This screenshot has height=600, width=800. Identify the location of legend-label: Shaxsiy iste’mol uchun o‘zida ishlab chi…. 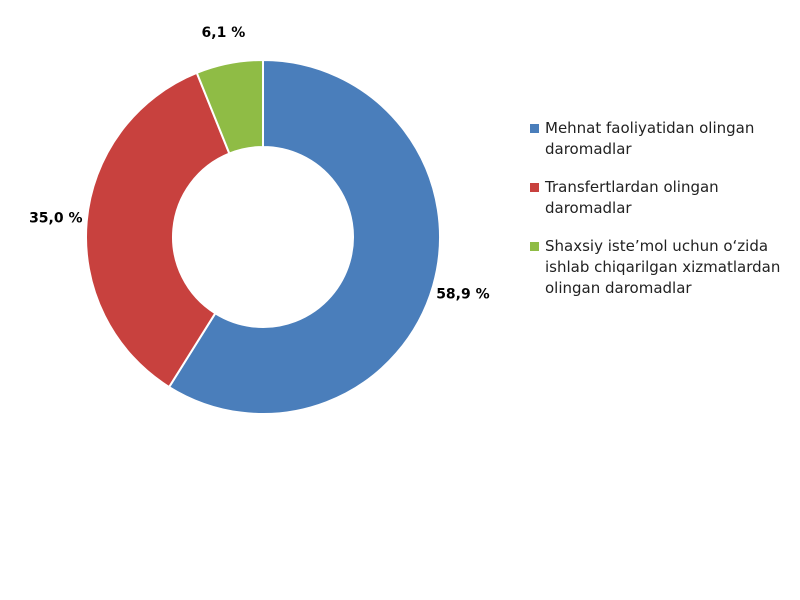
(663, 267).